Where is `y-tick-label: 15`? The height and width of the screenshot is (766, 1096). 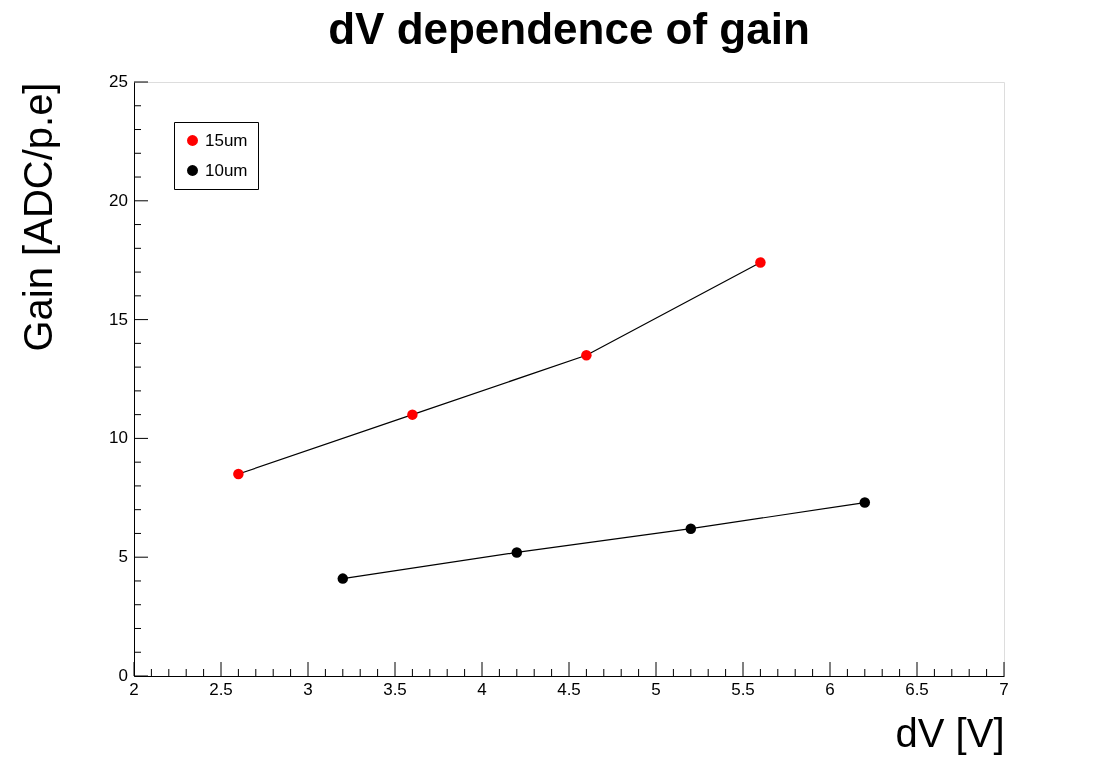
y-tick-label: 15 is located at coordinates (118, 319).